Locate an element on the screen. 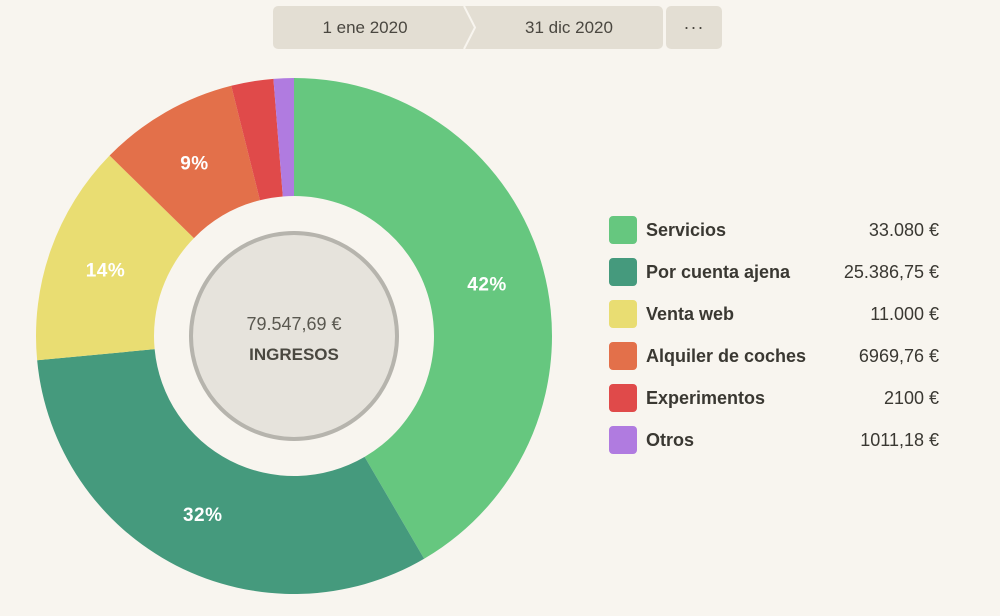  slice-percent-label: 14% is located at coordinates (106, 270).